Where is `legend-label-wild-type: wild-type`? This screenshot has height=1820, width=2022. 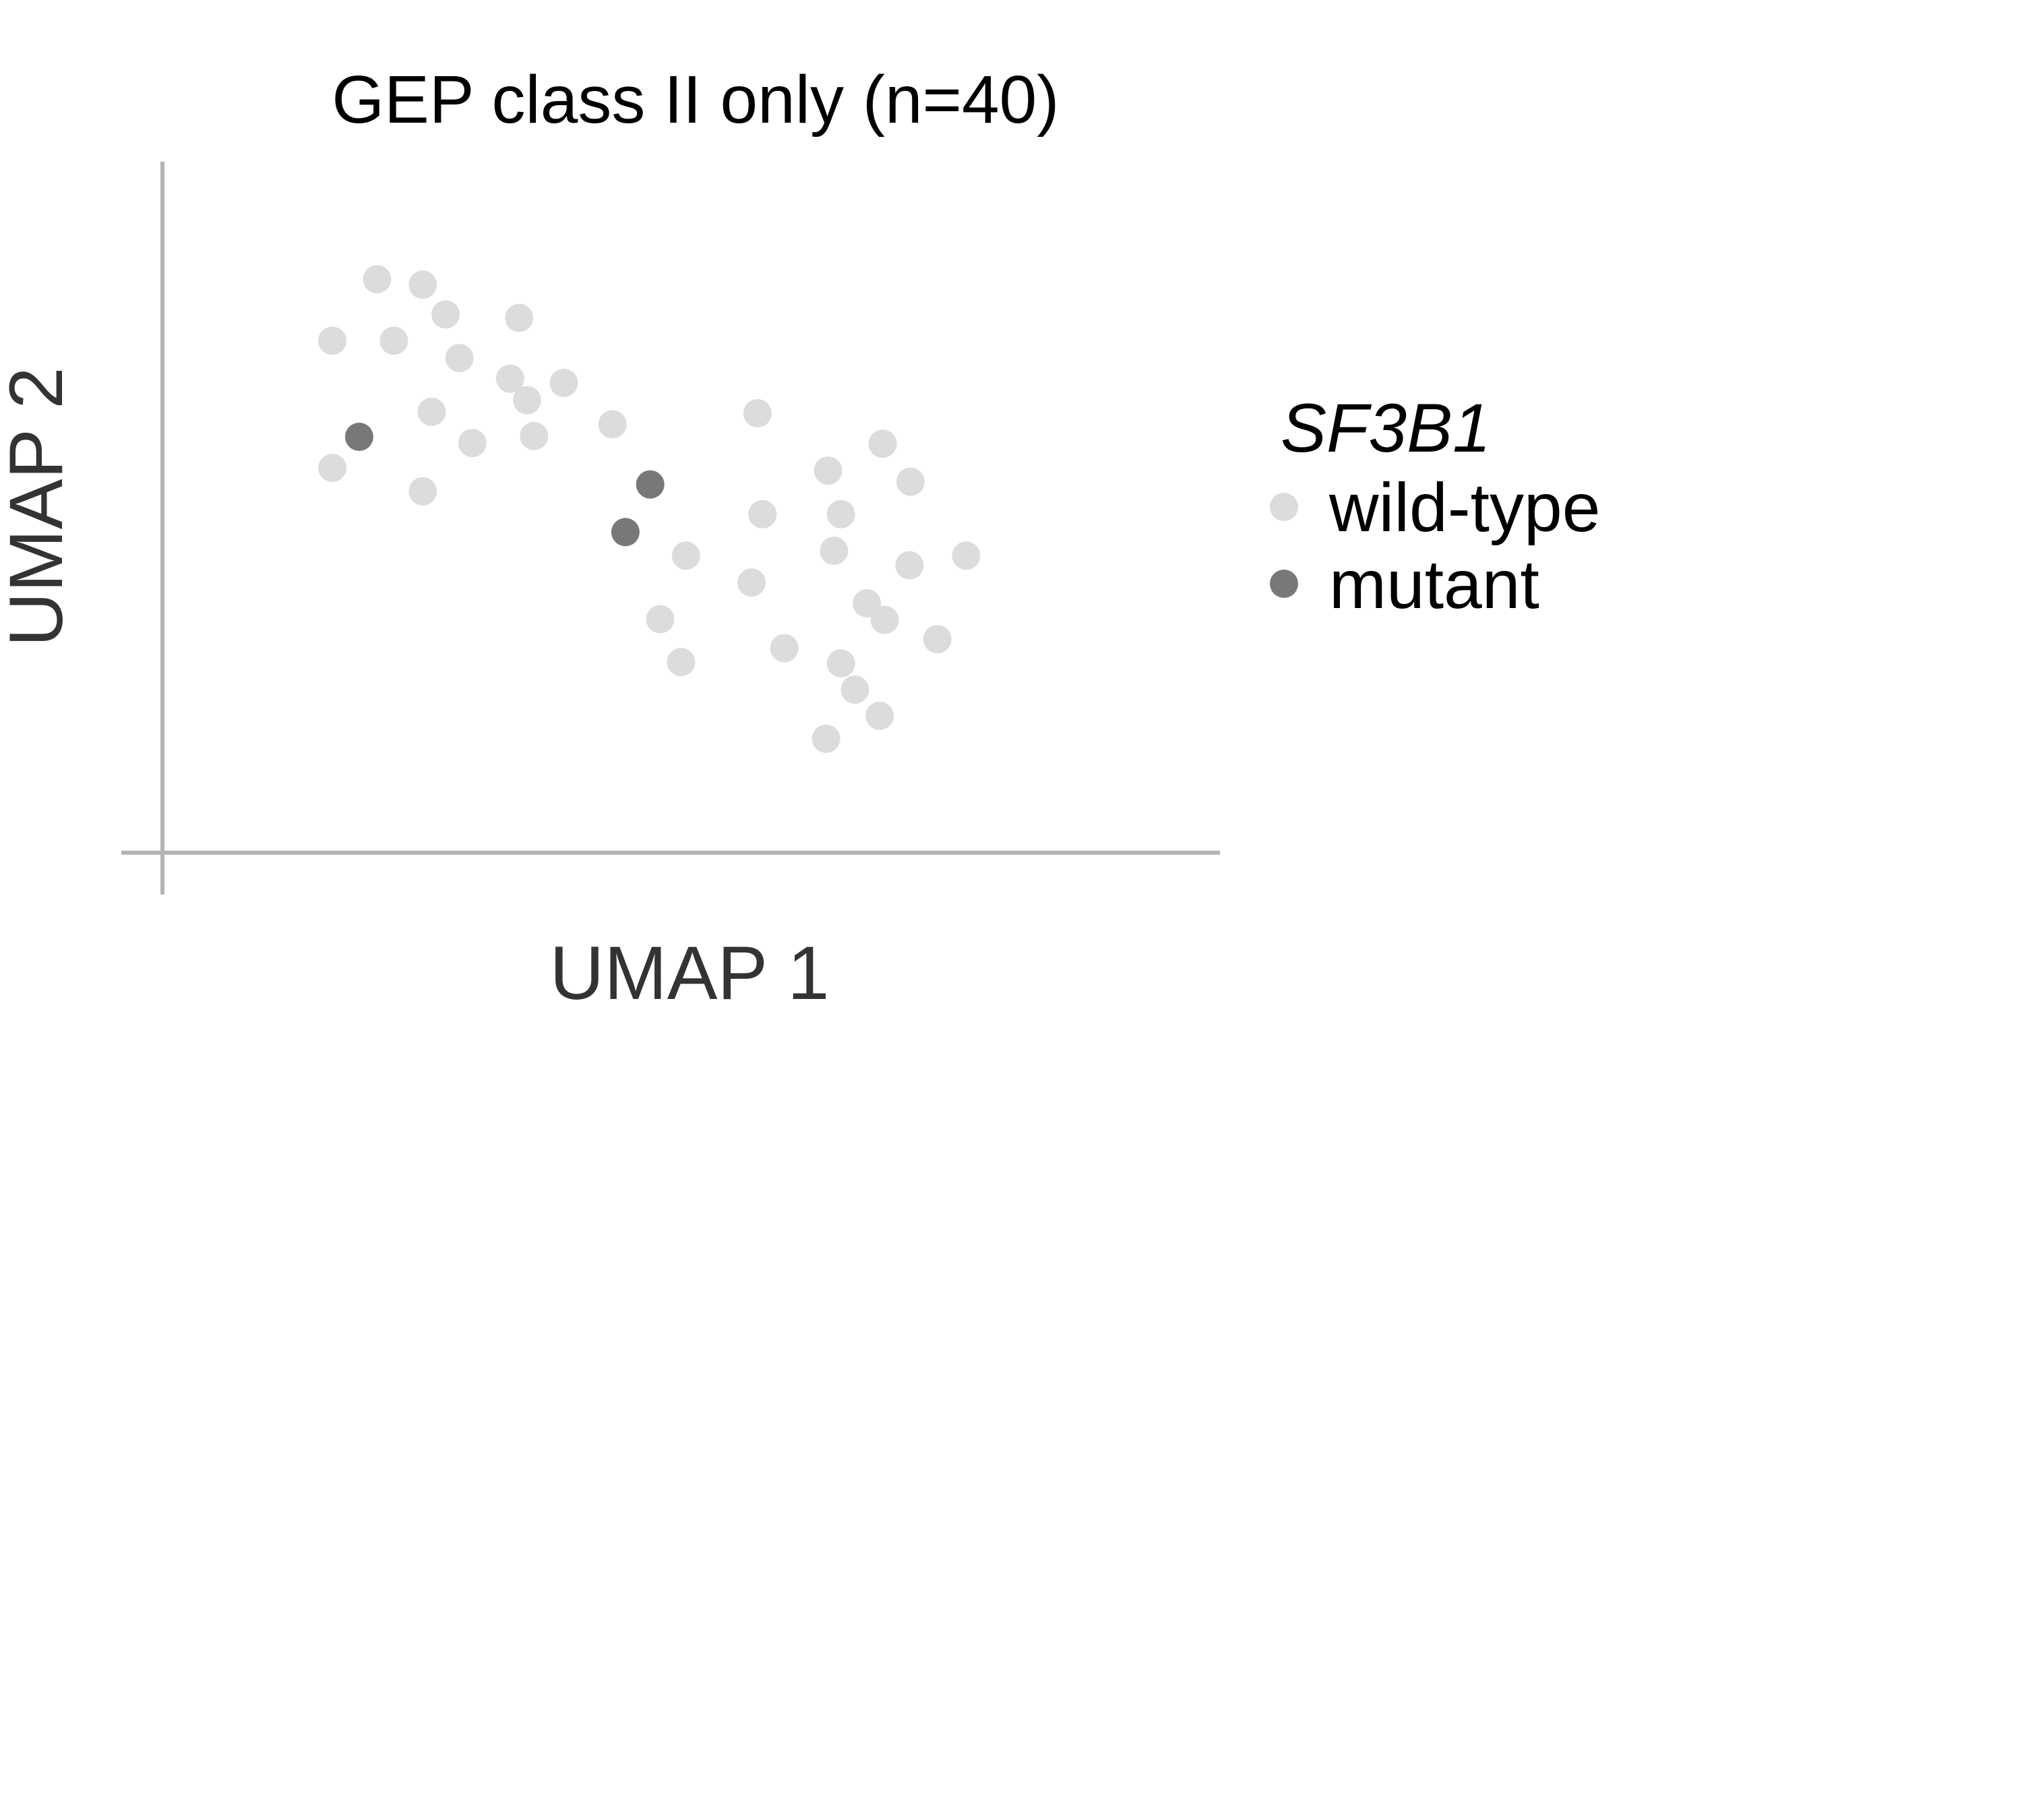 legend-label-wild-type: wild-type is located at coordinates (1464, 507).